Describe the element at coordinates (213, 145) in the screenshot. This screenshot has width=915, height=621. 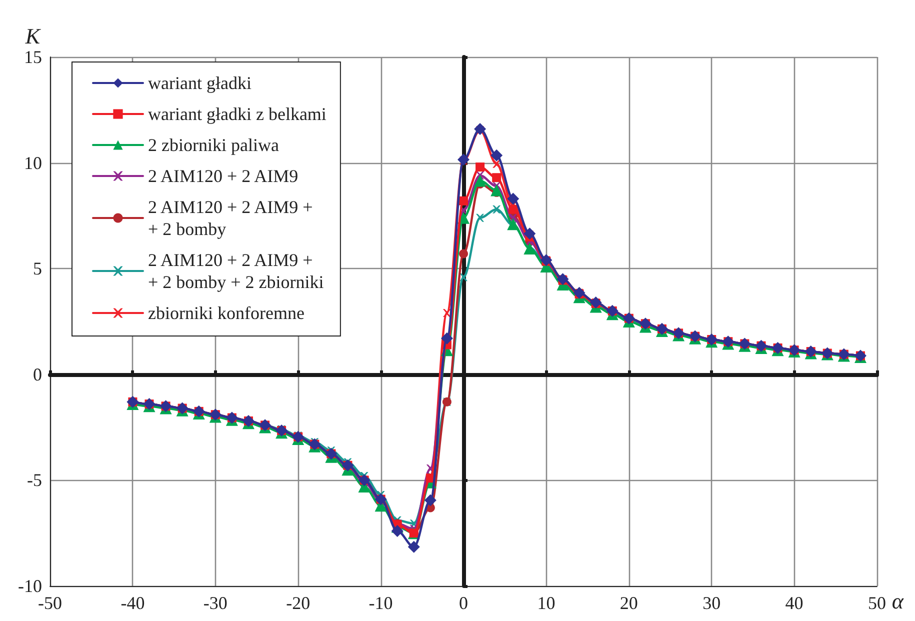
I see `legend-label: 2 zbiorniki paliwa` at that location.